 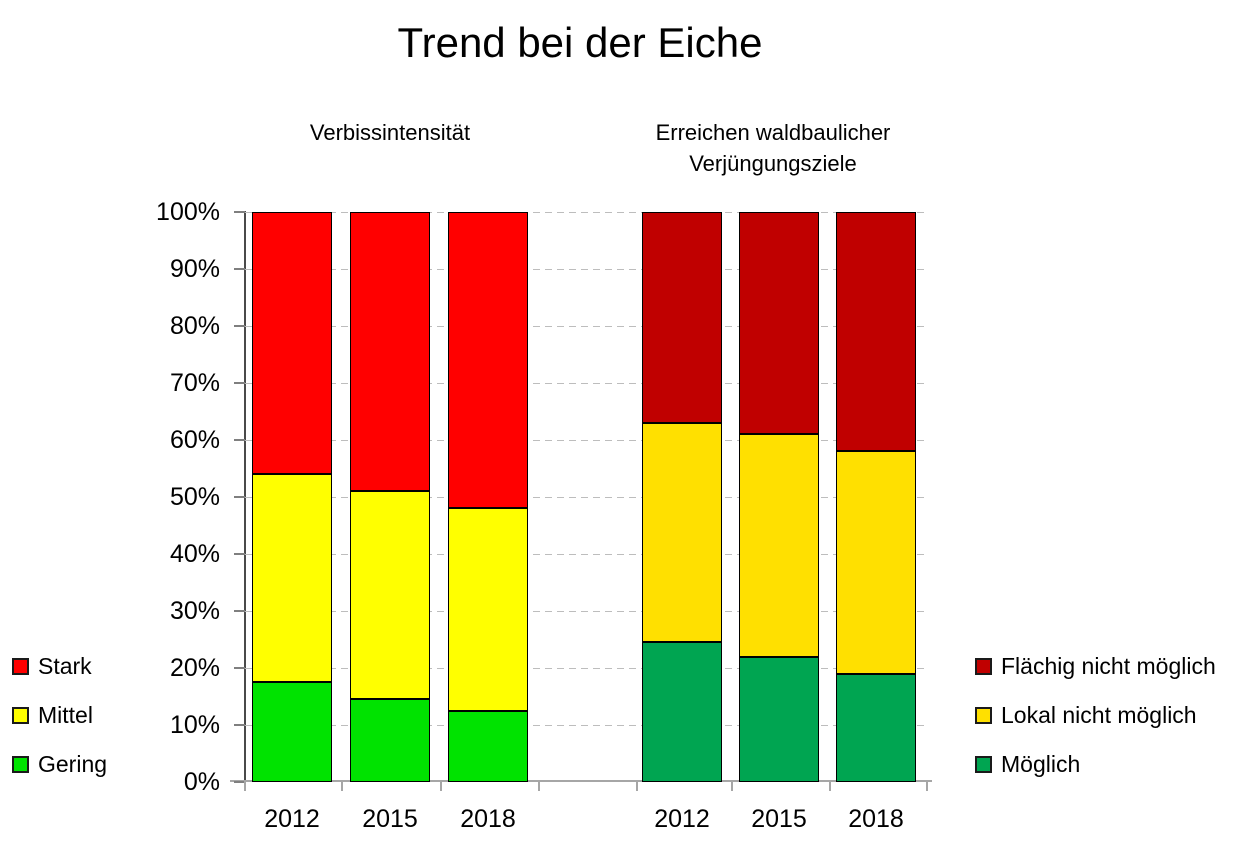 What do you see at coordinates (586, 668) in the screenshot?
I see `gridline-20pct` at bounding box center [586, 668].